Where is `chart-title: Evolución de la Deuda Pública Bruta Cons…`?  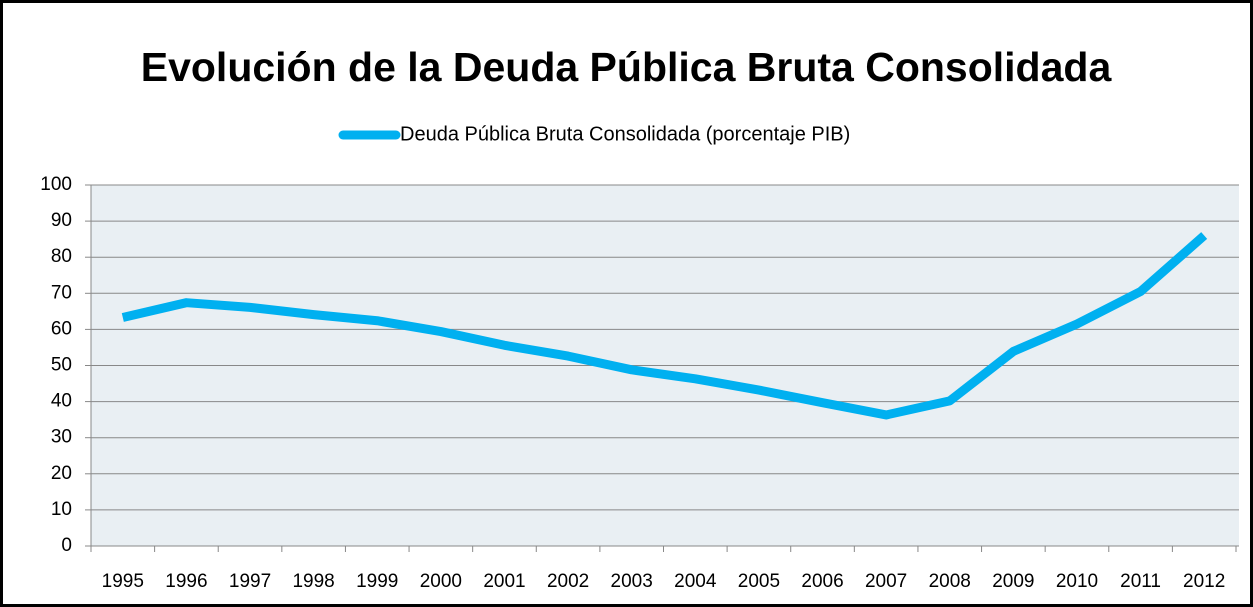
chart-title: Evolución de la Deuda Pública Bruta Cons… is located at coordinates (627, 67).